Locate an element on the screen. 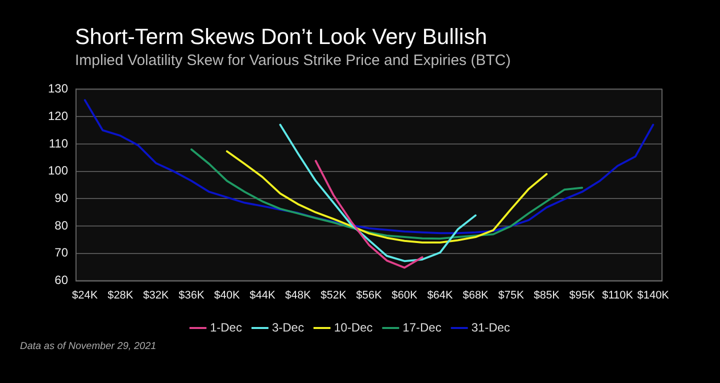  x-tick-label: $85K is located at coordinates (547, 295).